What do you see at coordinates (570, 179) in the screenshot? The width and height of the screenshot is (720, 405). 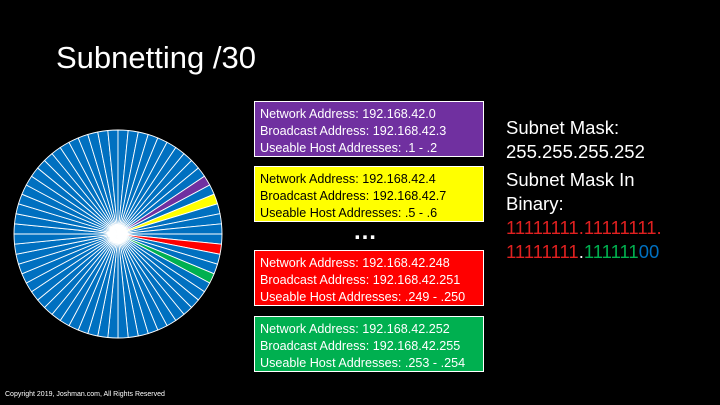 I see `binary-label-line1: Subnet Mask In` at bounding box center [570, 179].